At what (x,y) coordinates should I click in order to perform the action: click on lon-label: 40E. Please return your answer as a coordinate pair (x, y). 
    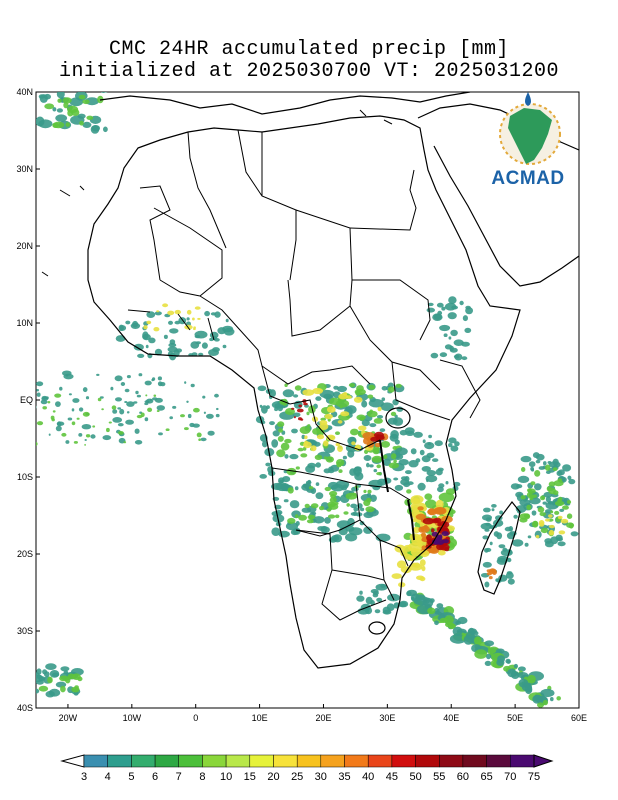
    Looking at the image, I should click on (451, 718).